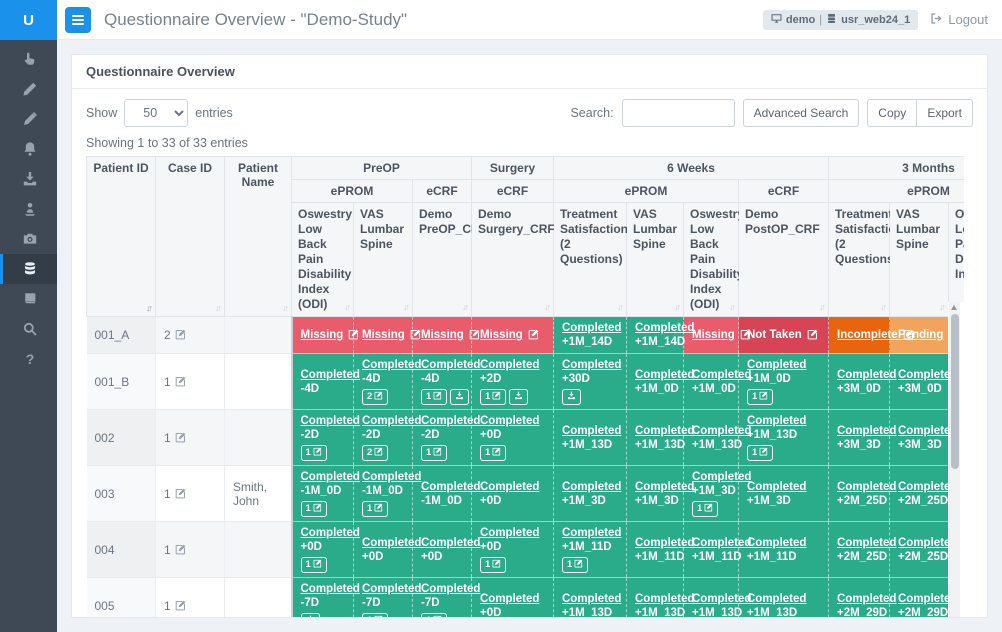  I want to click on status-cell-completed: Completed +1M_13D 1, so click(783, 437).